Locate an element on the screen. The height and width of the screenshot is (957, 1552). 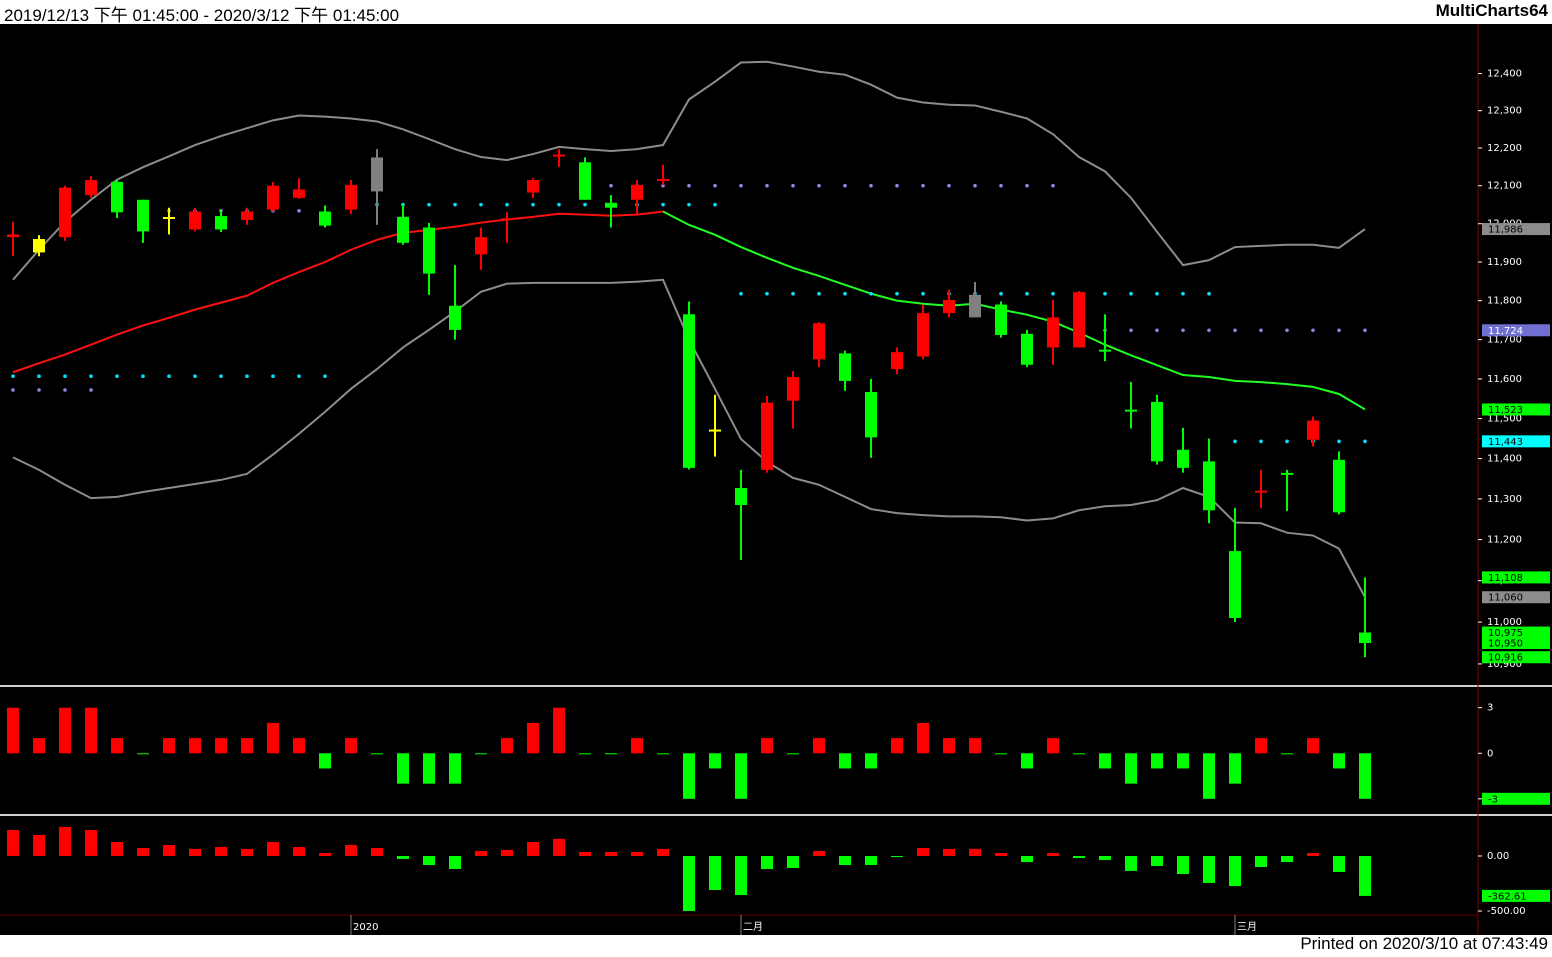
band-line is located at coordinates (1014, 310).